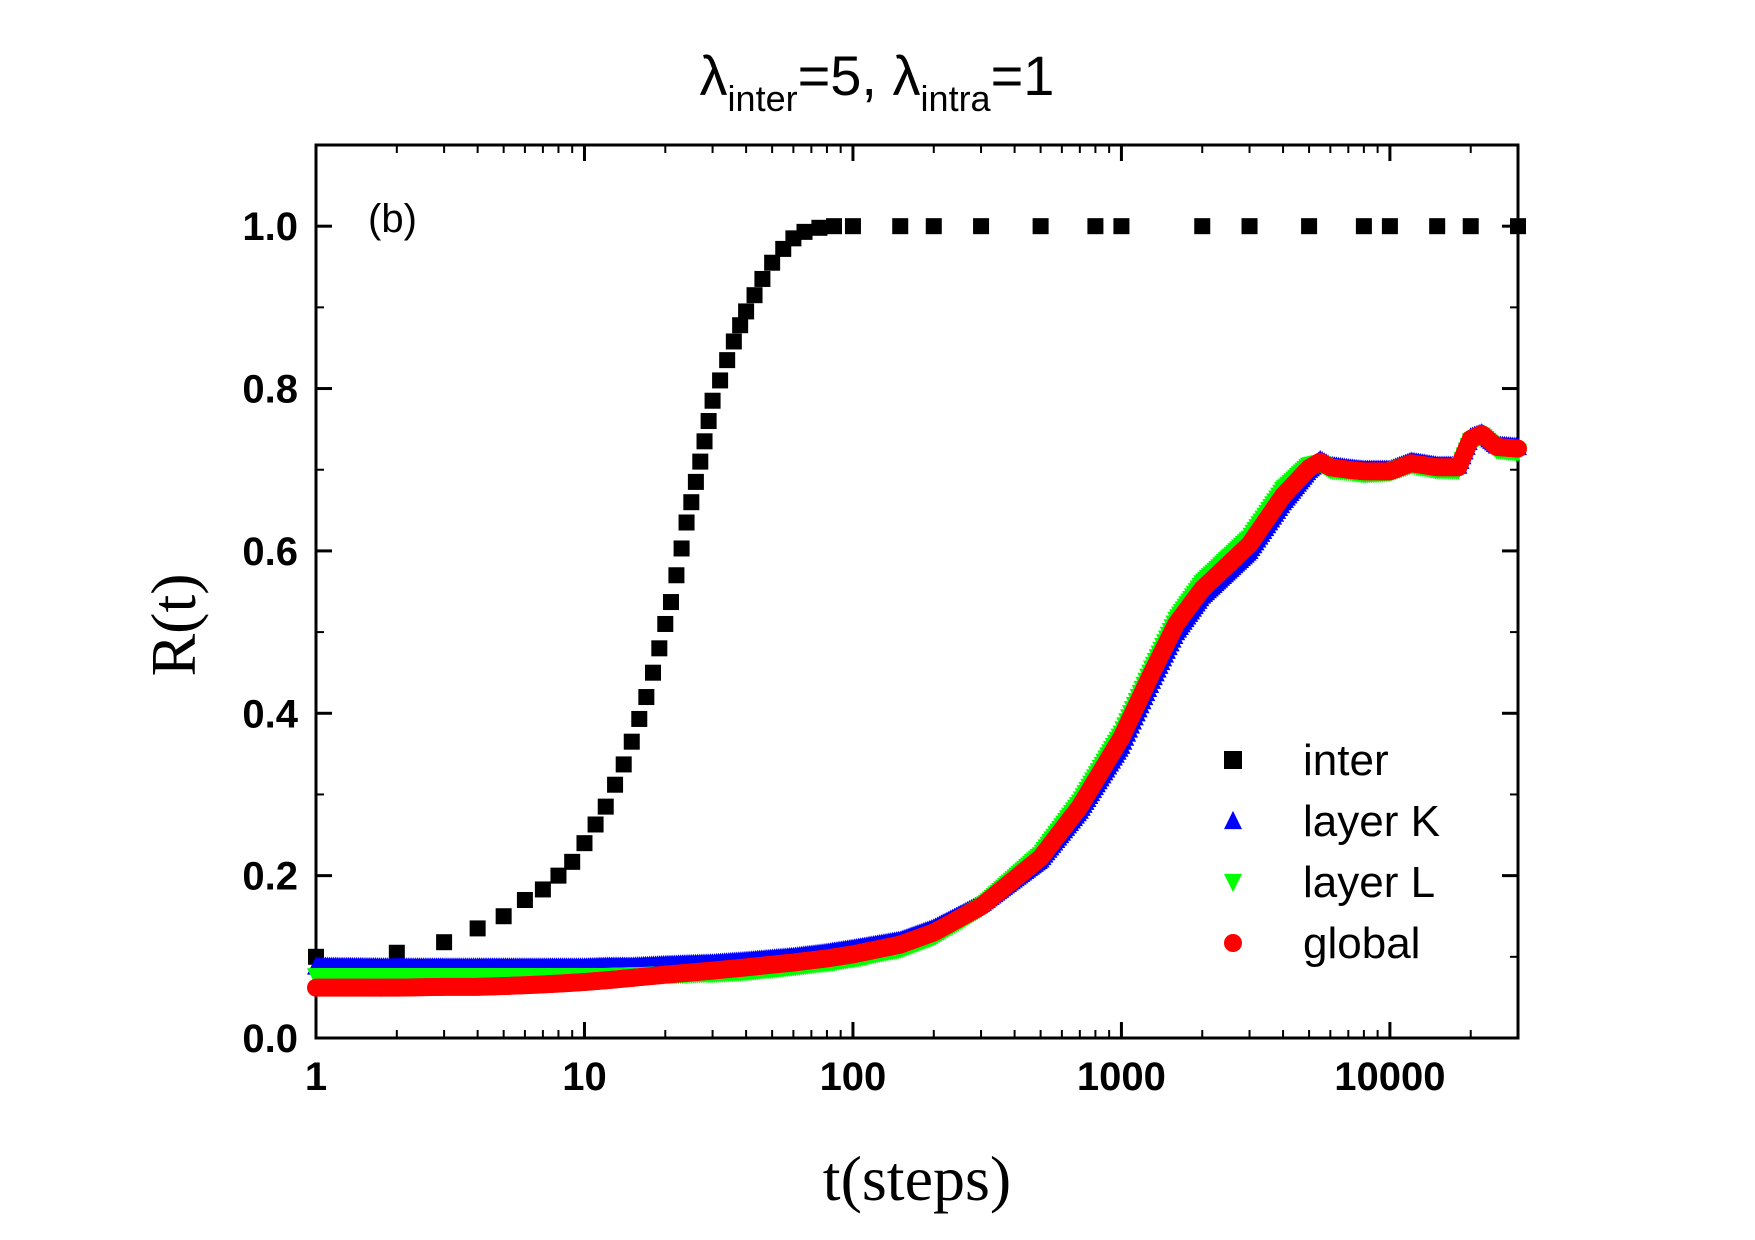 This screenshot has height=1240, width=1755. What do you see at coordinates (714, 75) in the screenshot?
I see `title-symbol-1: λ` at bounding box center [714, 75].